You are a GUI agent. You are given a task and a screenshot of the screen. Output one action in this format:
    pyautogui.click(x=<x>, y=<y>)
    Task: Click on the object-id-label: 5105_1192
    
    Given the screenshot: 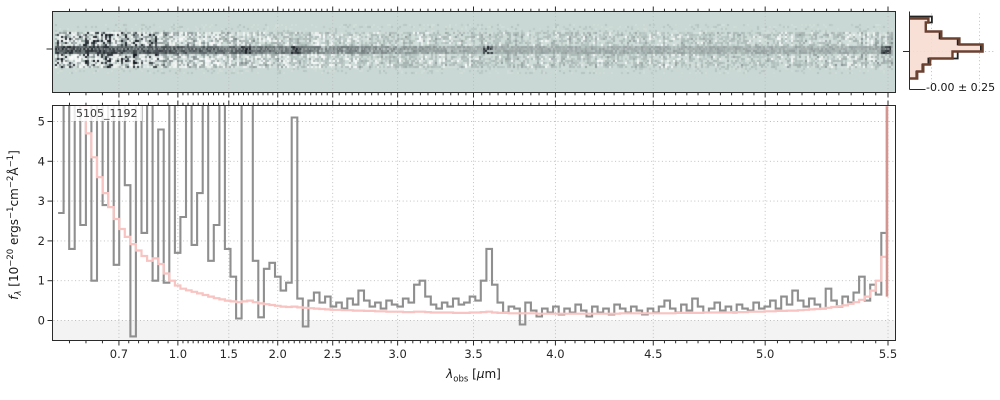 What is the action you would take?
    pyautogui.click(x=107, y=113)
    